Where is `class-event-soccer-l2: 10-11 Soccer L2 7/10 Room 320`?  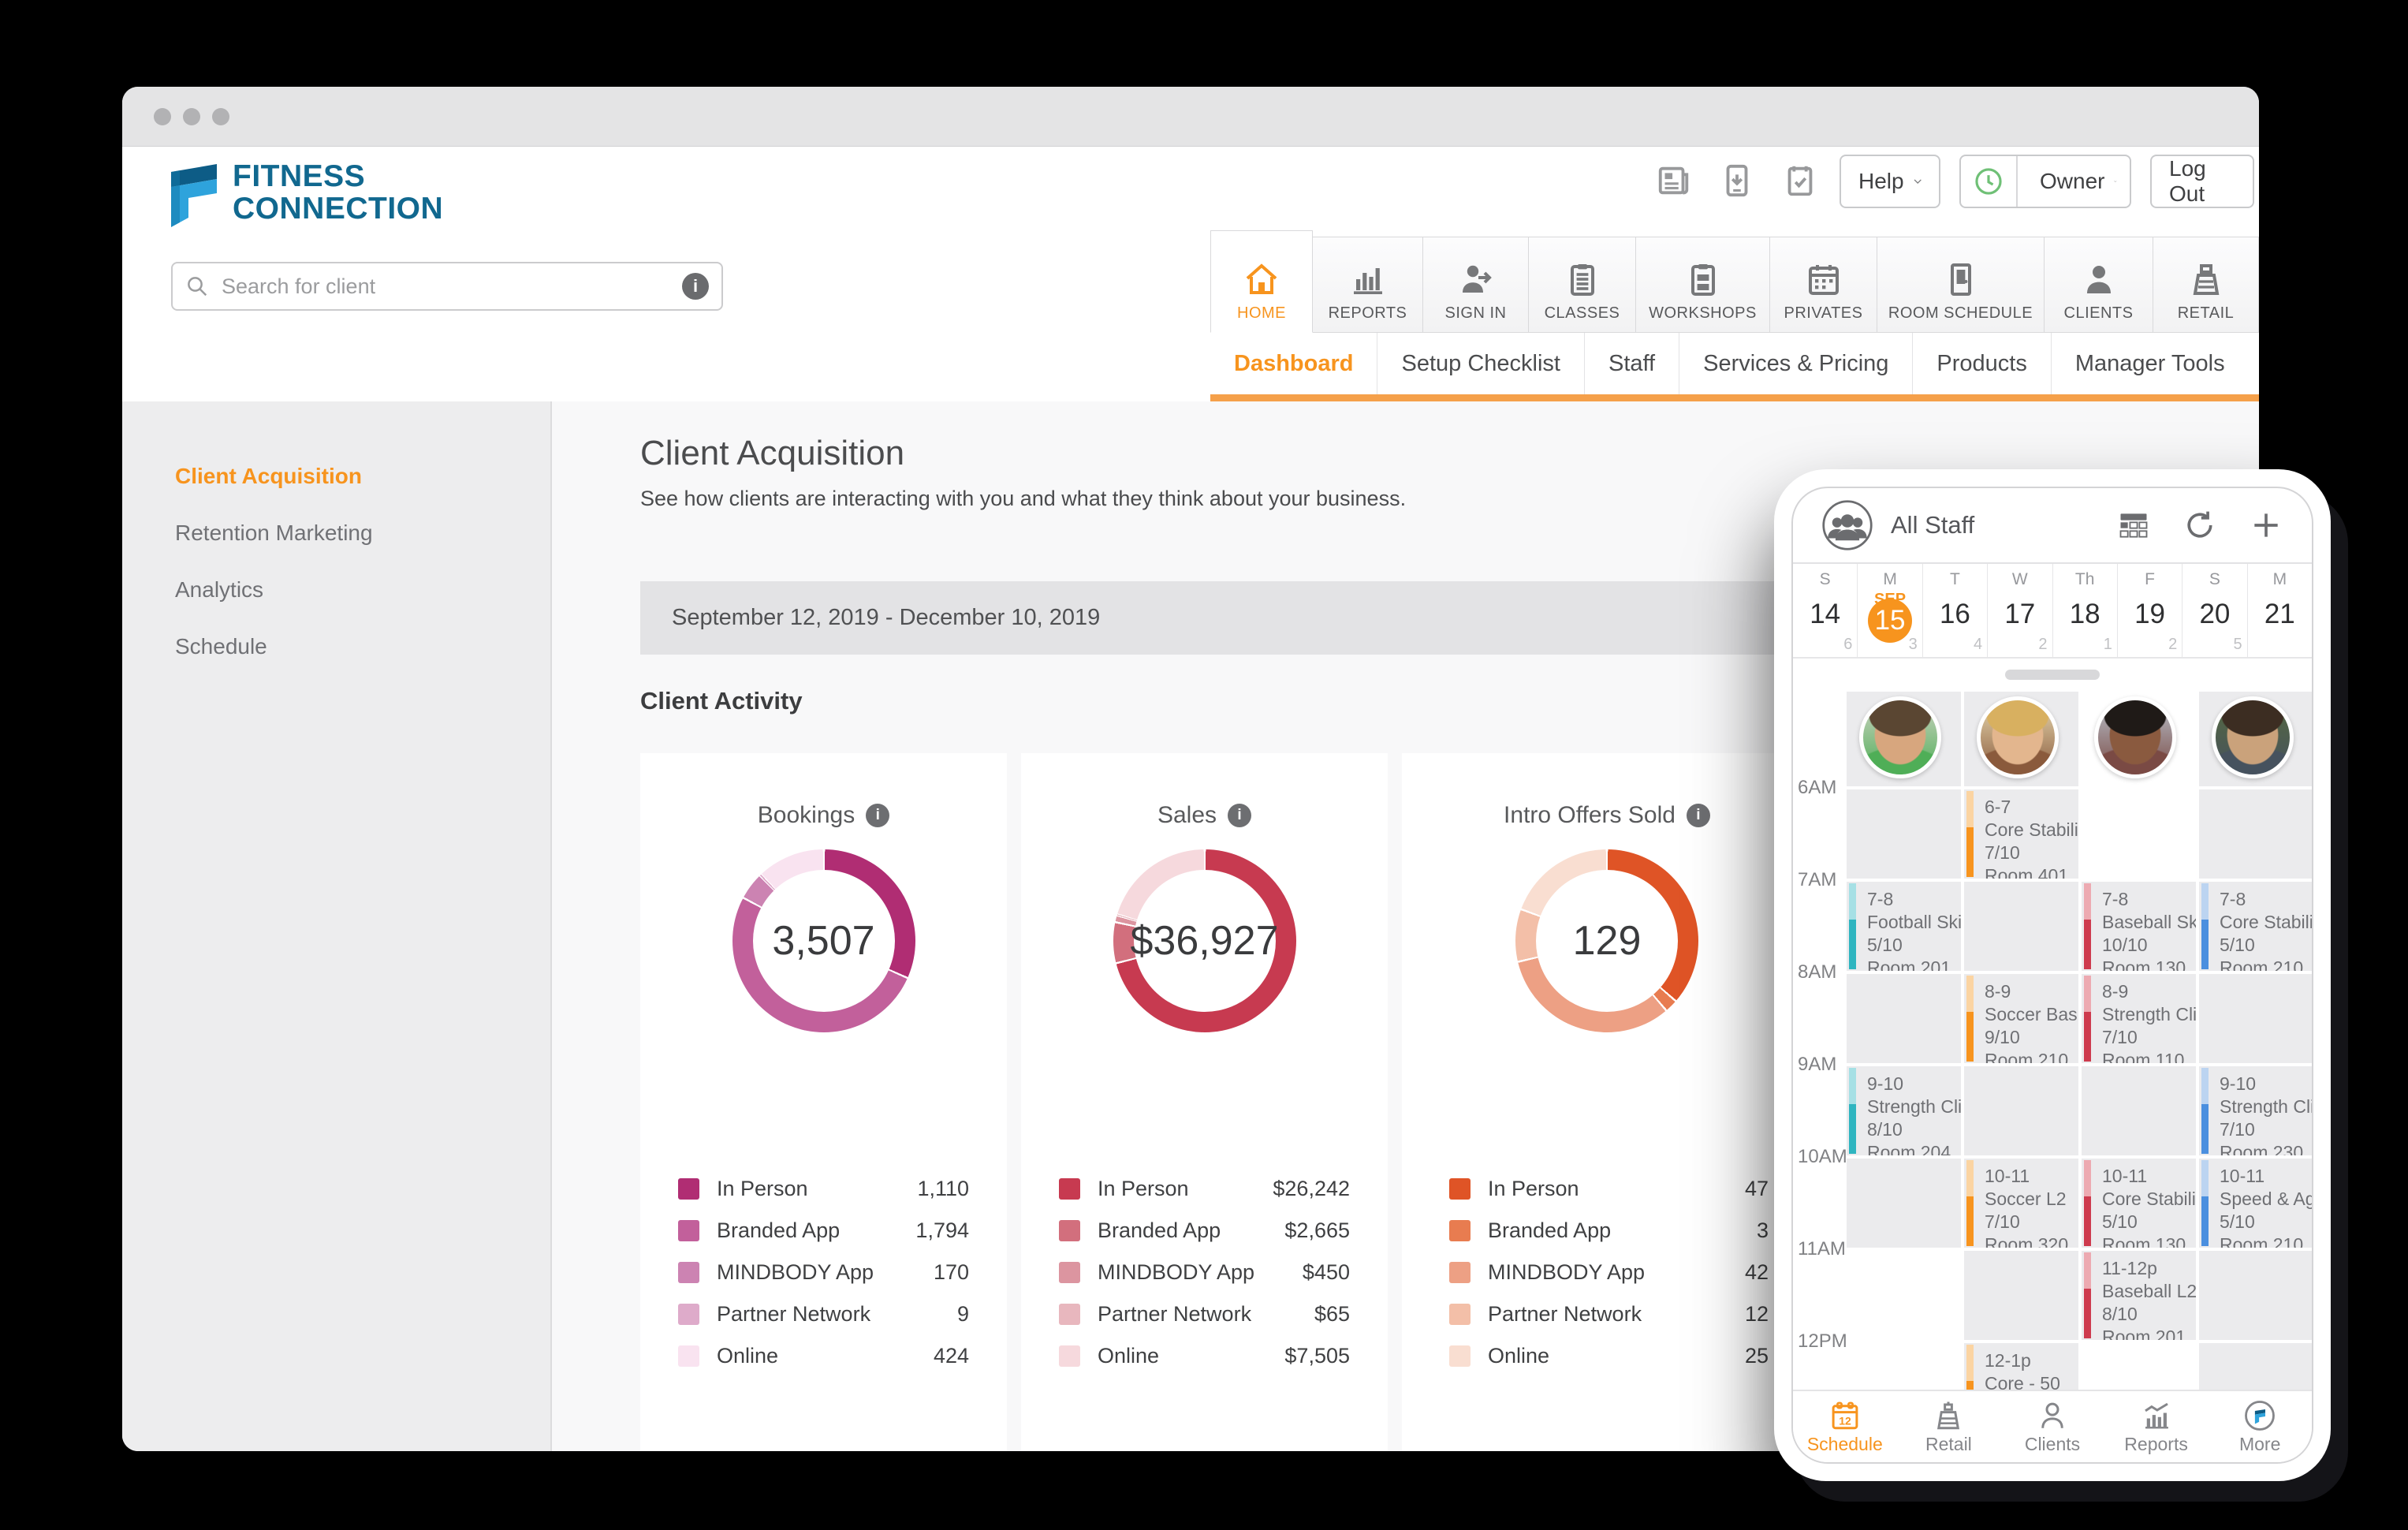 class-event-soccer-l2: 10-11 Soccer L2 7/10 Room 320 is located at coordinates (2021, 1203).